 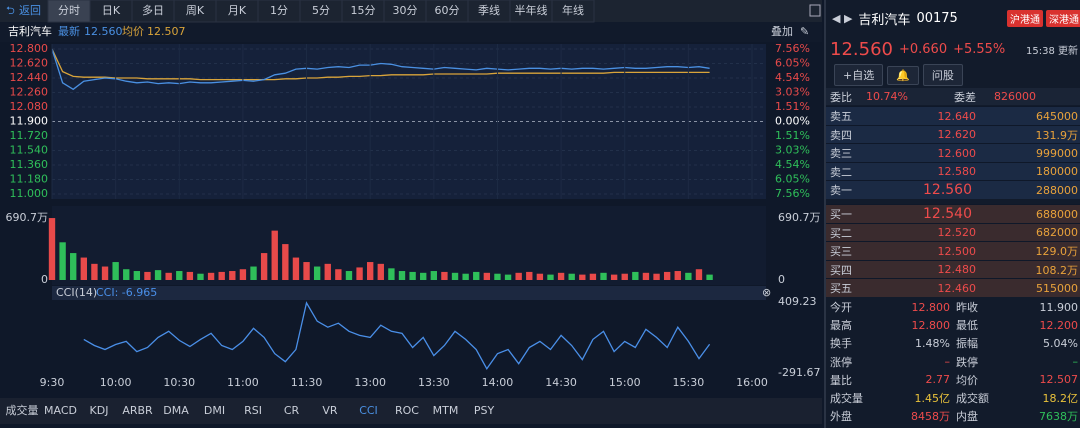 What do you see at coordinates (29, 92) in the screenshot?
I see `y-tick-label: 12.260` at bounding box center [29, 92].